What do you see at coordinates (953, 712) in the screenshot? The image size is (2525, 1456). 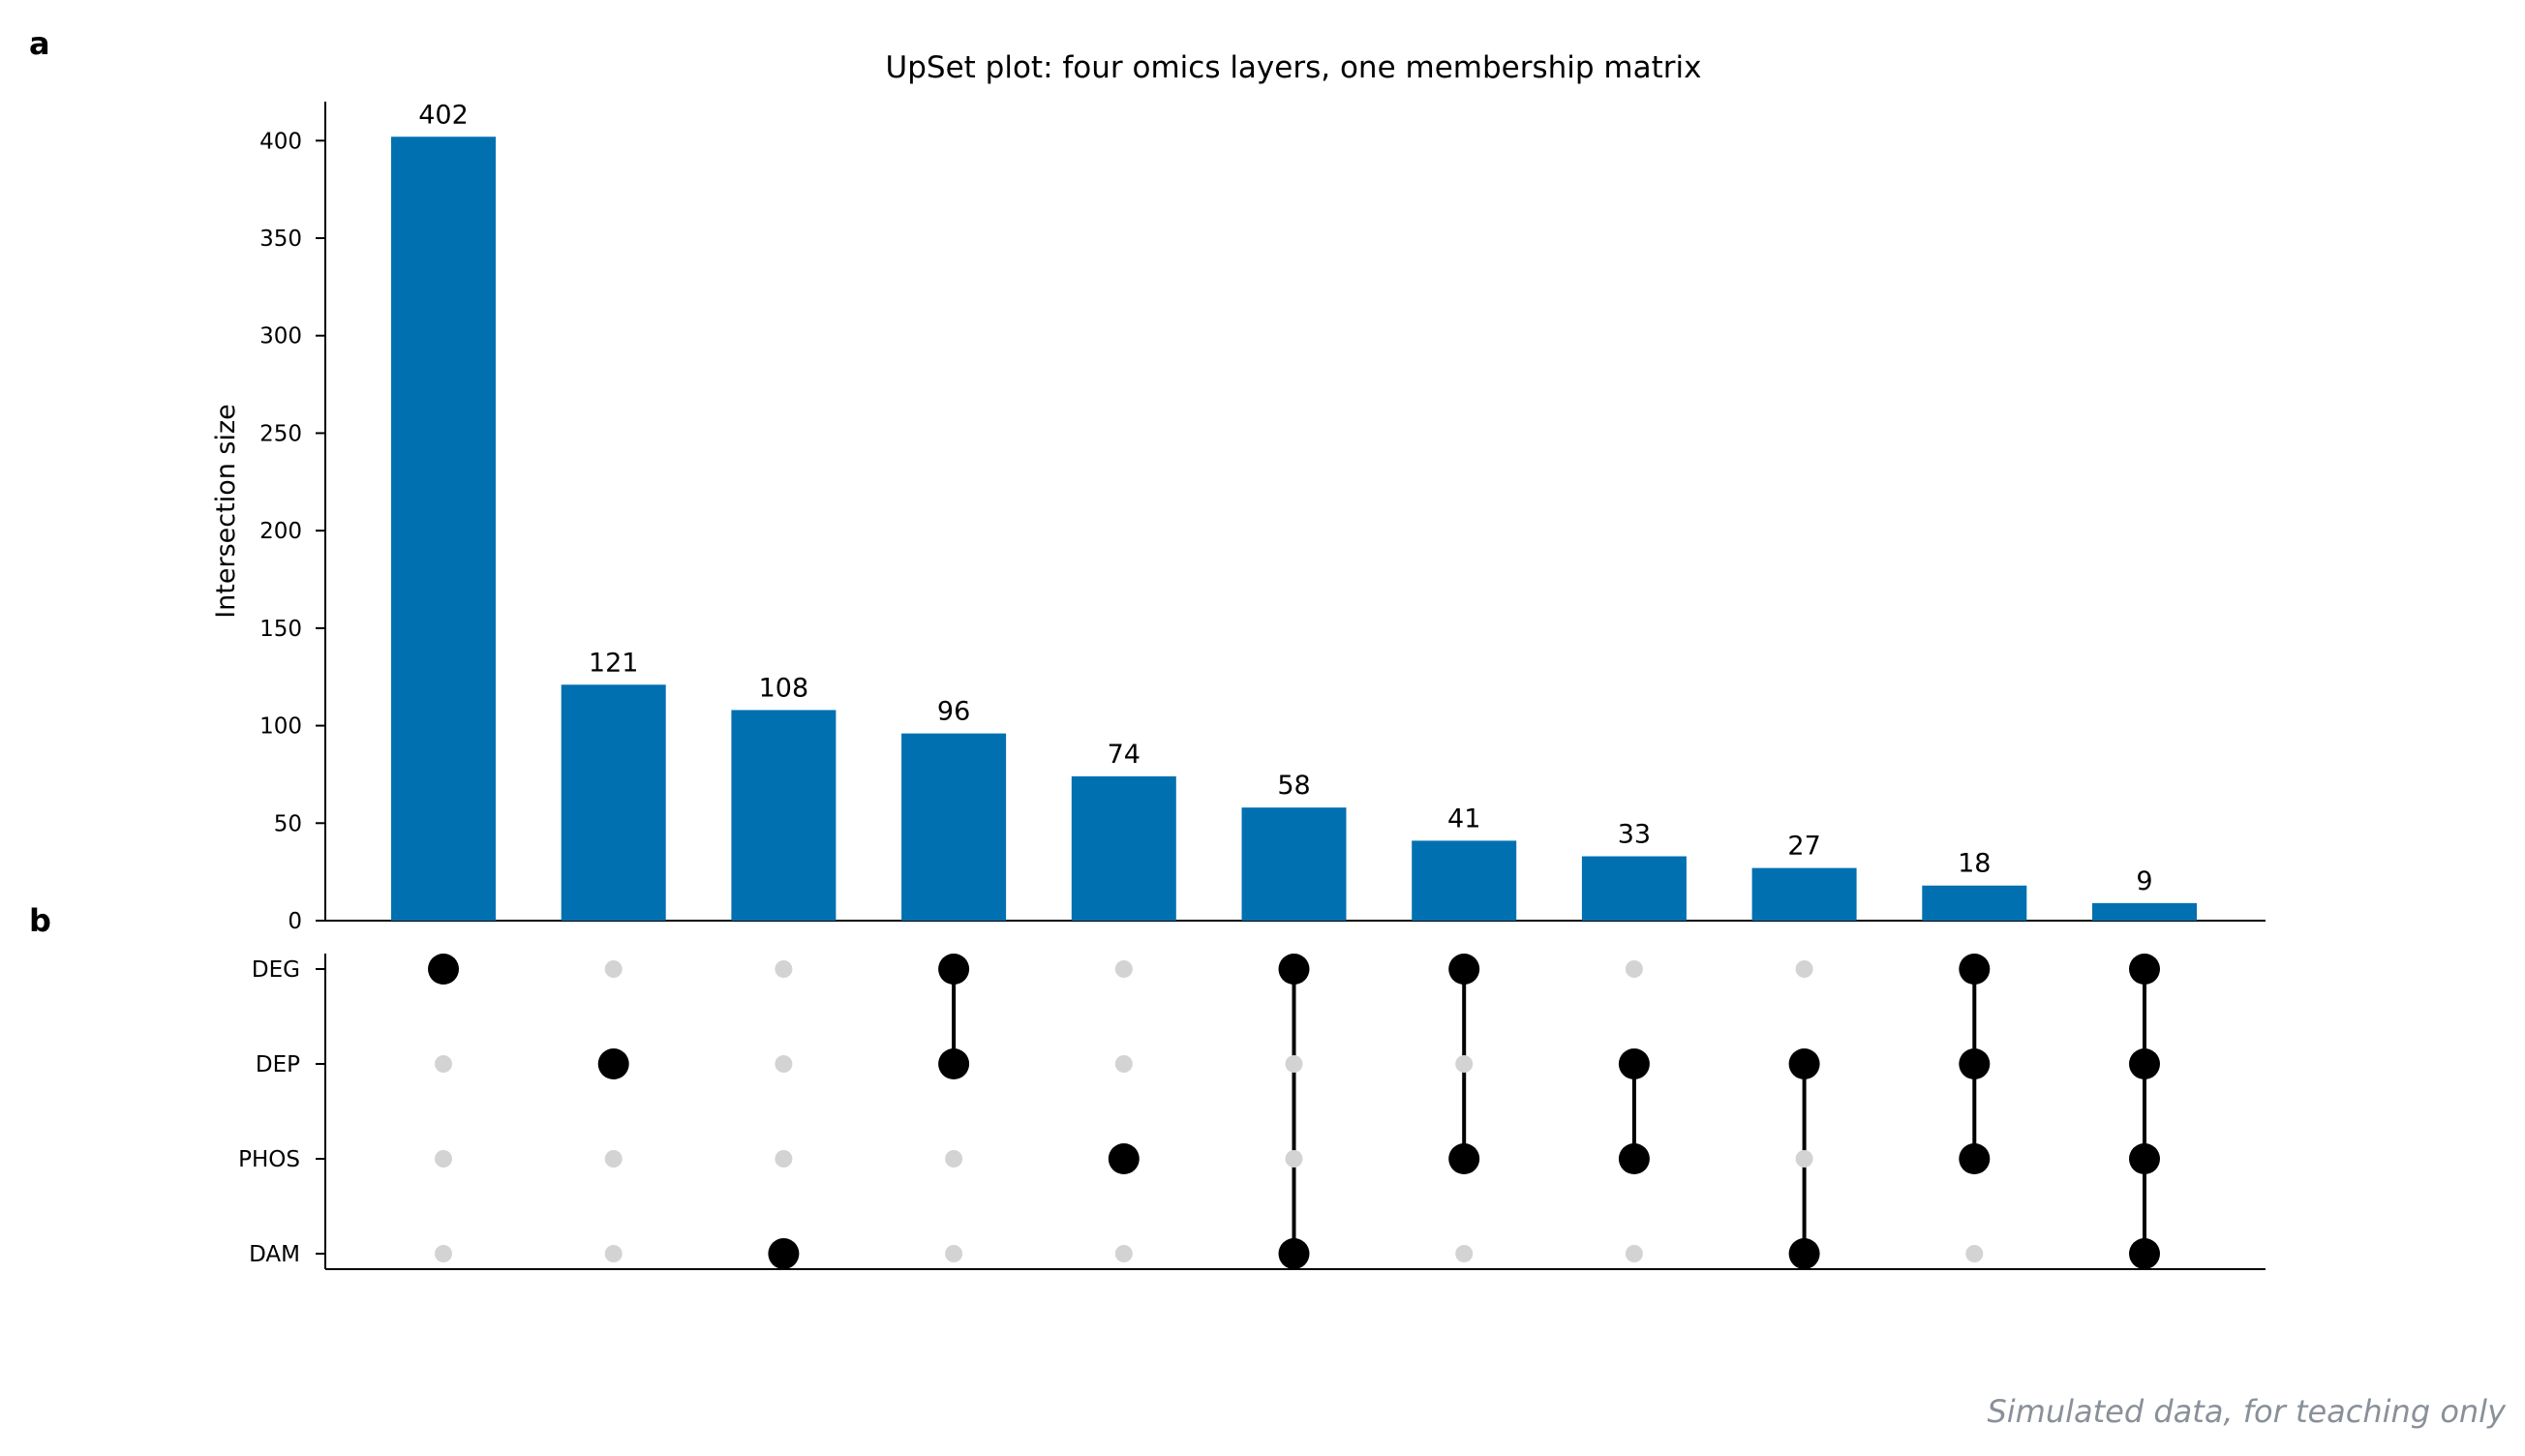 I see `bar-value-label: 96` at bounding box center [953, 712].